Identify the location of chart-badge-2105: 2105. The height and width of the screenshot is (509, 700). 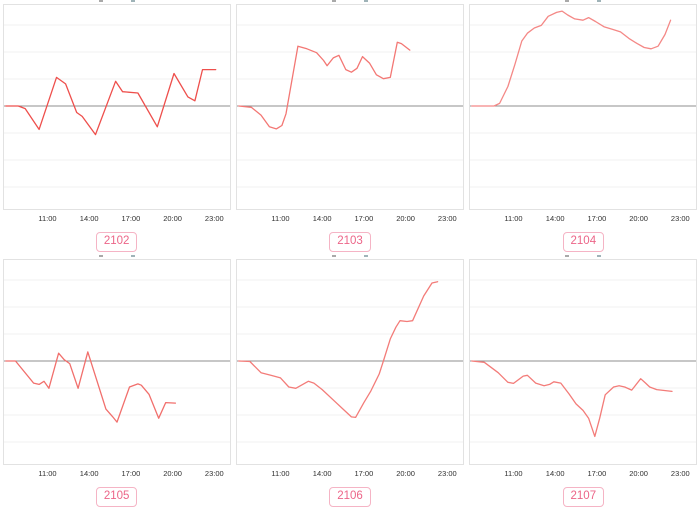
(116, 497).